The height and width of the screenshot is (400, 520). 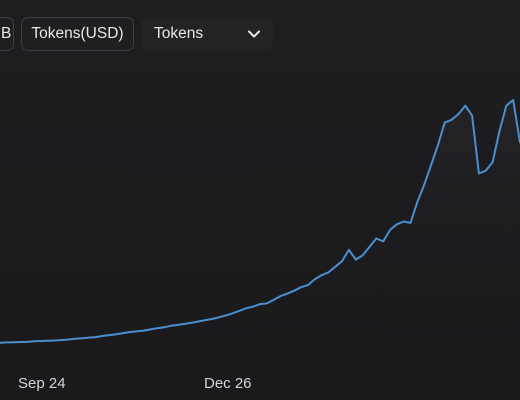 I want to click on metric-chip-partial: B, so click(x=7, y=34).